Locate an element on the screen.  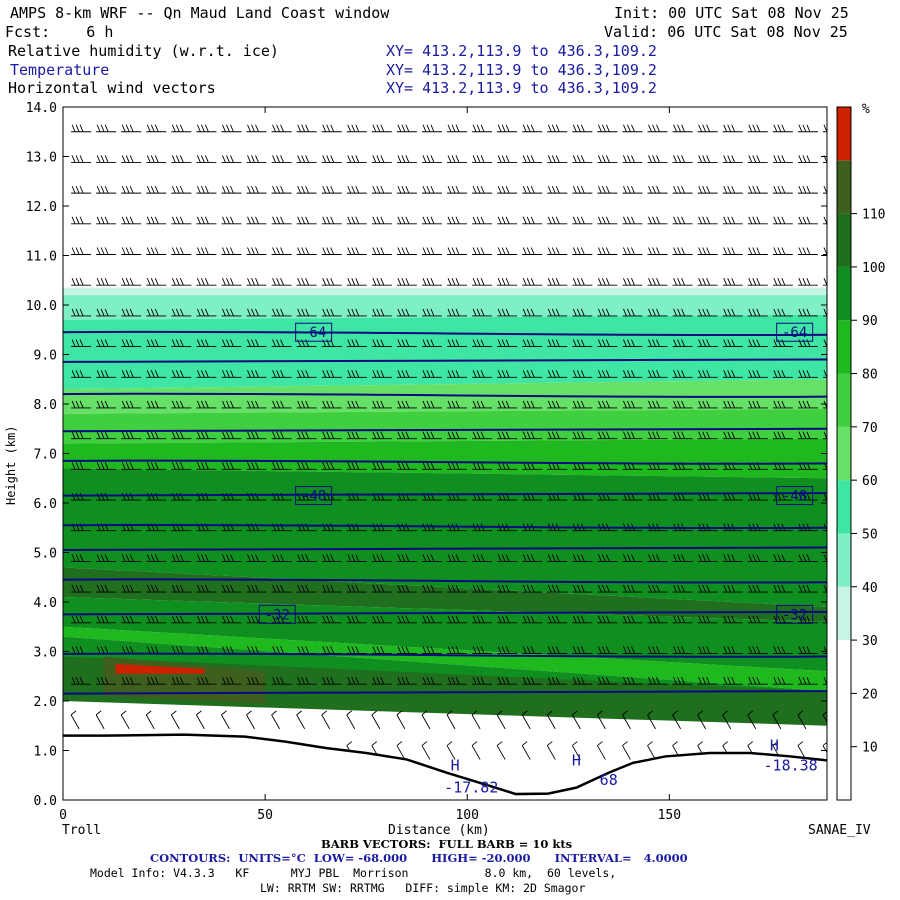
contour-label: -64 is located at coordinates (794, 333).